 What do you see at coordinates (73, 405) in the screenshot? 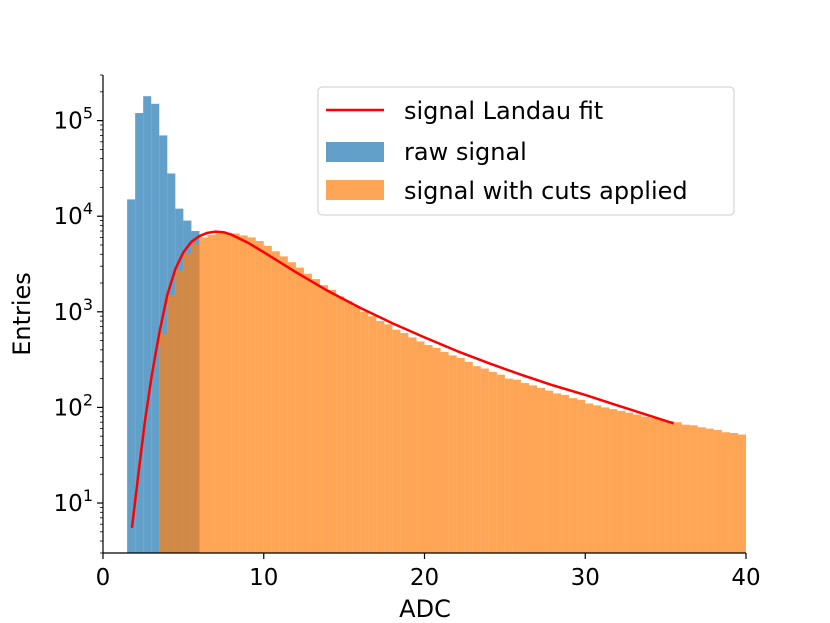
I see `y-tick-label: 10²` at bounding box center [73, 405].